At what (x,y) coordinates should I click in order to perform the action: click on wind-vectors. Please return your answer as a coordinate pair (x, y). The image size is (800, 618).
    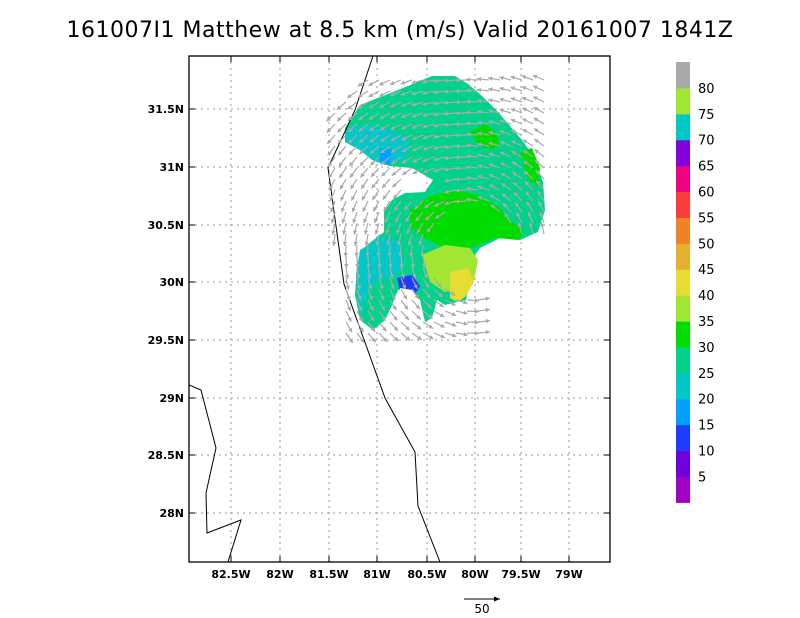
    Looking at the image, I should click on (435, 209).